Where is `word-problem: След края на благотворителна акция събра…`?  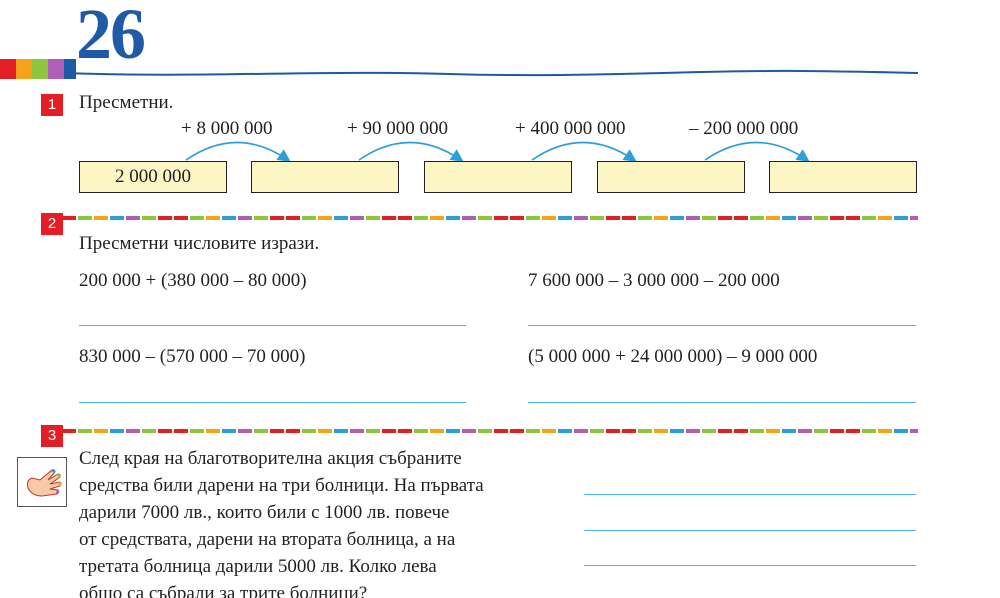
word-problem: След края на благотворителна акция събра… is located at coordinates (329, 521).